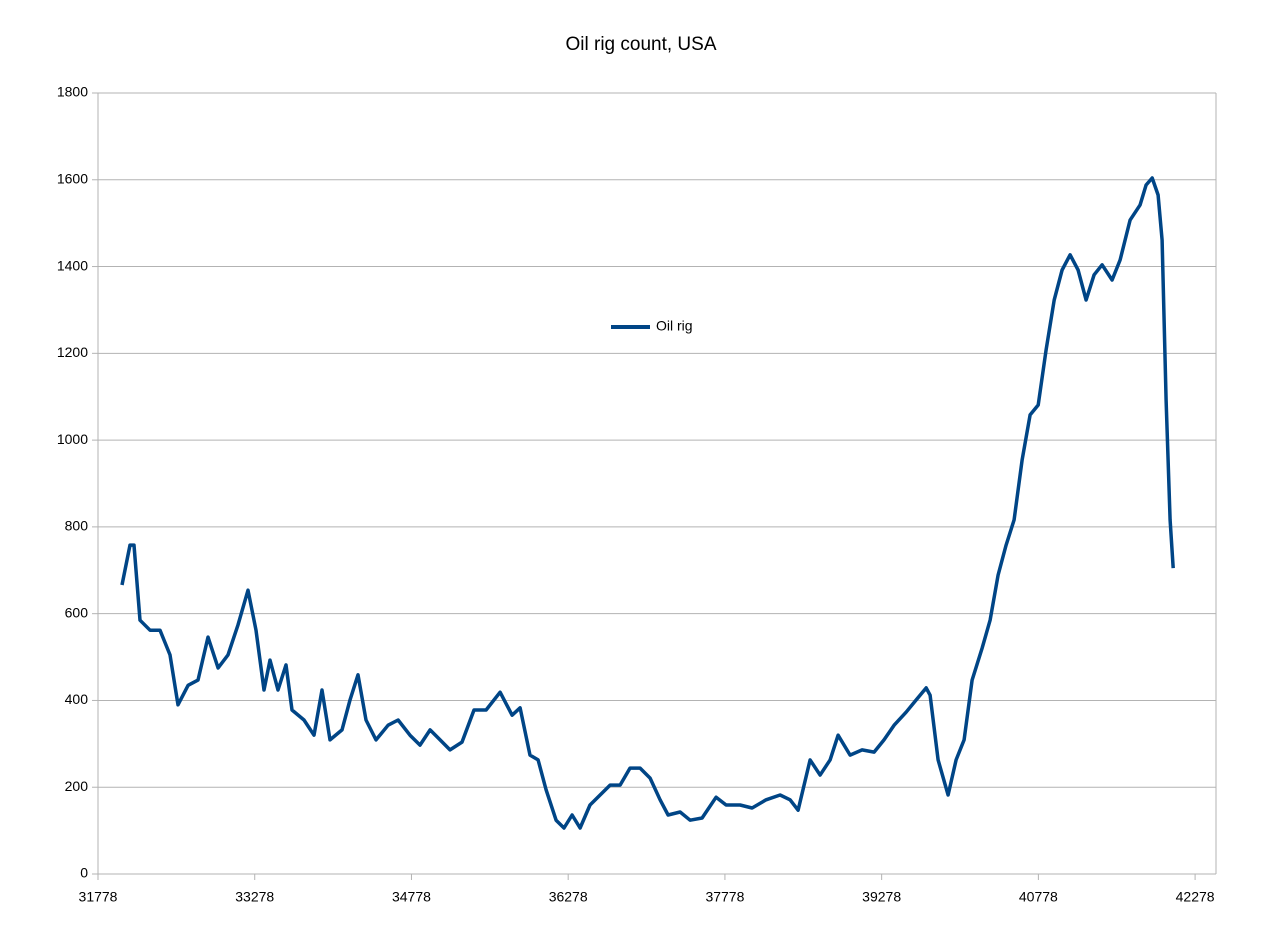  I want to click on x-tick-label: 39278, so click(881, 897).